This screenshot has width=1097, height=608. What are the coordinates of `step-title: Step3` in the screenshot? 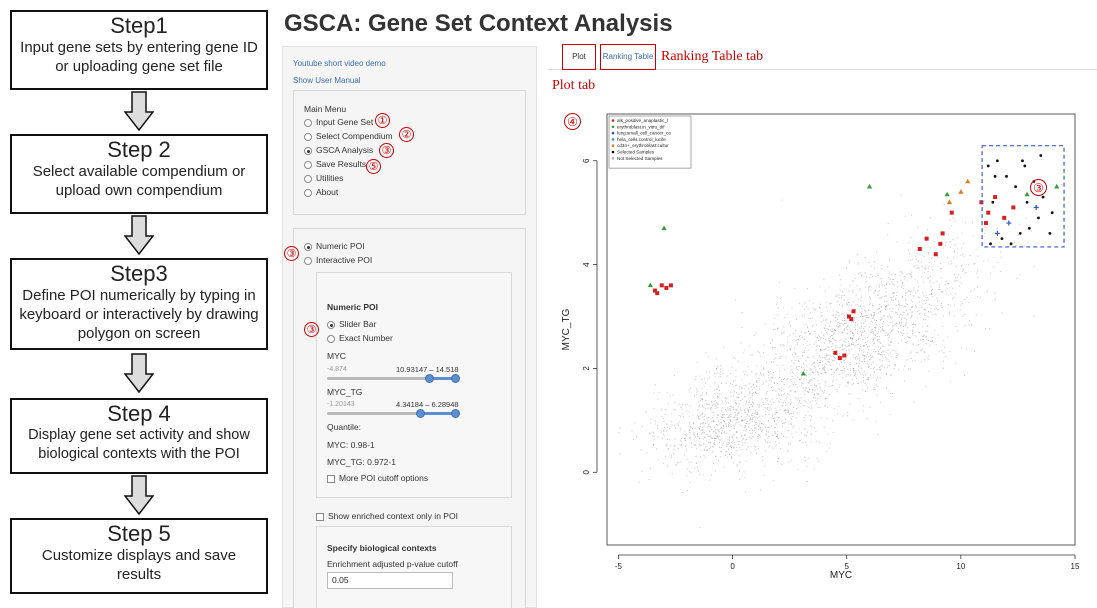 It's located at (139, 273).